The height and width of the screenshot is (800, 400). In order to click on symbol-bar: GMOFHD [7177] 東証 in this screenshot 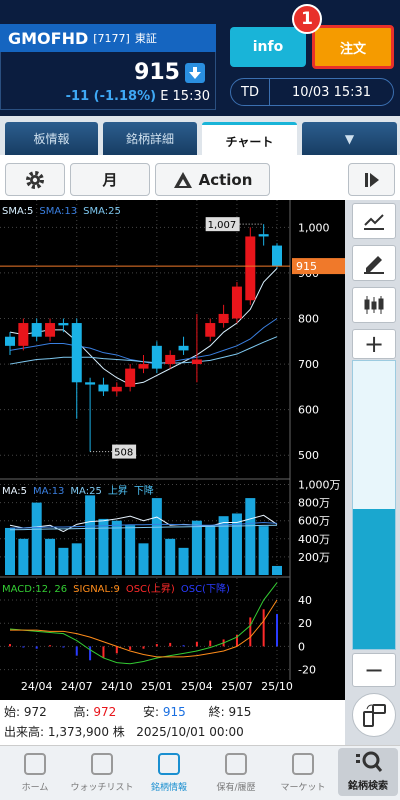, I will do `click(108, 38)`.